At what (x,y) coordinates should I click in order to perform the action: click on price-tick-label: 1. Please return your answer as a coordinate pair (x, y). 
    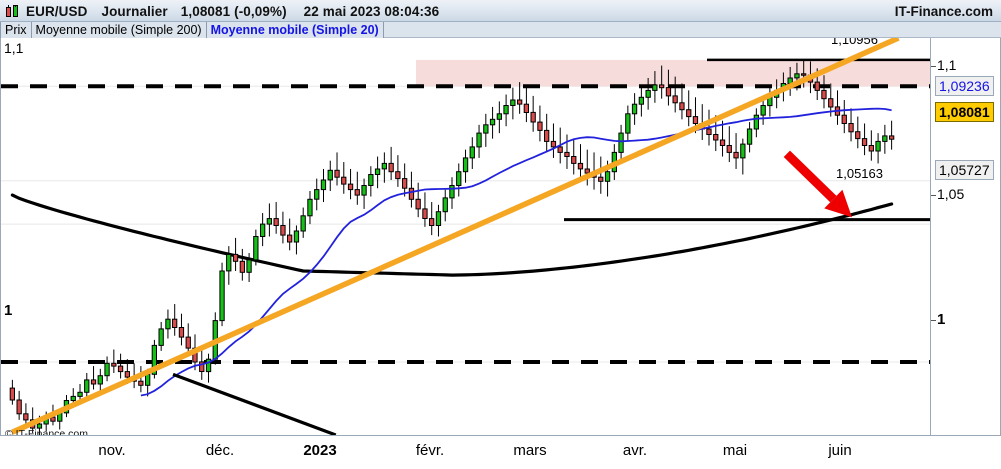
    Looking at the image, I should click on (941, 319).